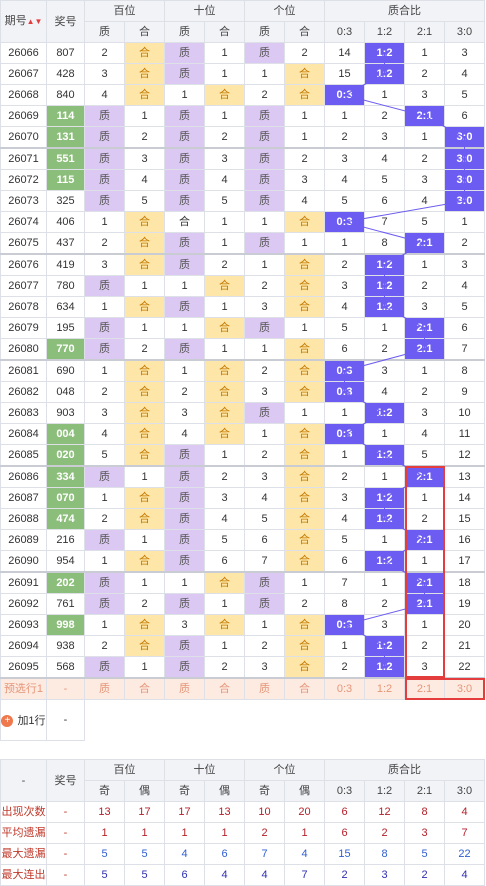  Describe the element at coordinates (65, 498) in the screenshot. I see `prize-cell: 070` at that location.